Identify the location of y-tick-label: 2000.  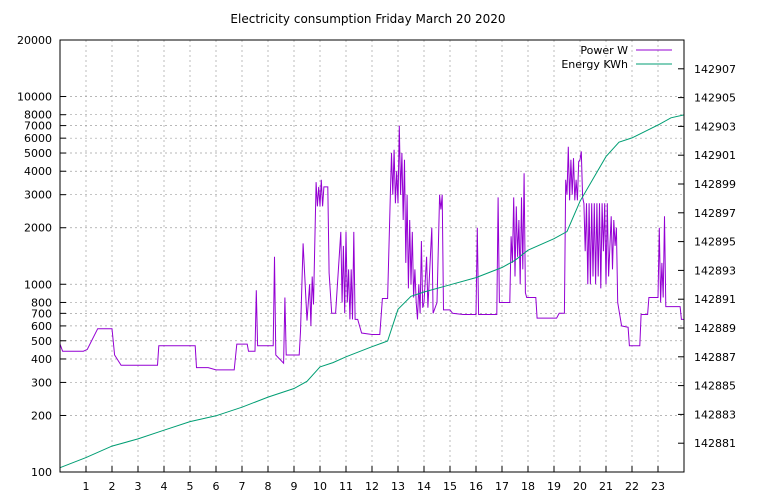
(38, 228).